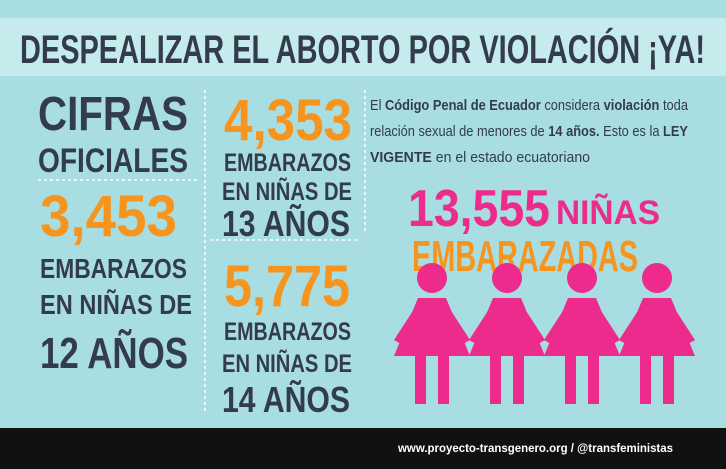  What do you see at coordinates (459, 131) in the screenshot?
I see `note-text: relación sexual de menores de` at bounding box center [459, 131].